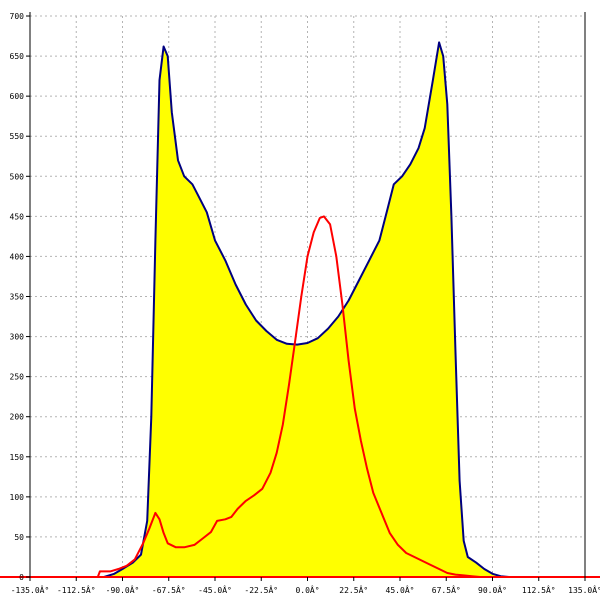 This screenshot has height=600, width=600. I want to click on y-tick-label: 400, so click(17, 256).